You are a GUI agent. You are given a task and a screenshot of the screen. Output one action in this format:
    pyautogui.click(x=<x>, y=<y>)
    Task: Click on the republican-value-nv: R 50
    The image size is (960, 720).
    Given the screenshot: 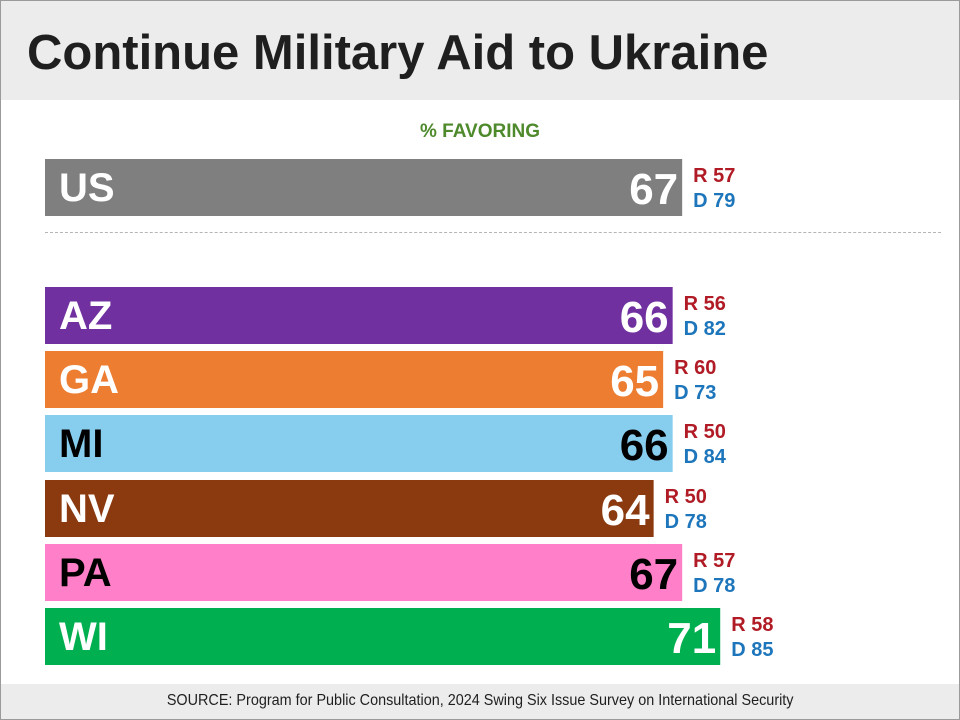 What is the action you would take?
    pyautogui.click(x=686, y=497)
    